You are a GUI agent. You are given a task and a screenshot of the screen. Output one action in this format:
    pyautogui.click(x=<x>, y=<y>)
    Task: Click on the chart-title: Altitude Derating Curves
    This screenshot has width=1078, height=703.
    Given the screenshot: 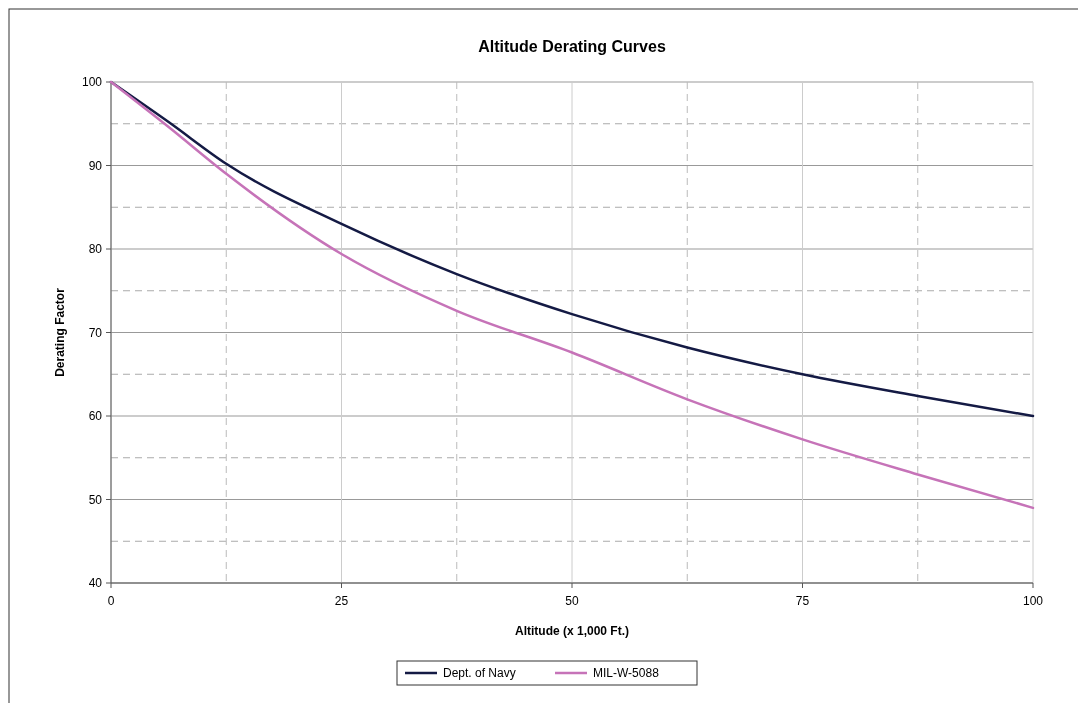 What is the action you would take?
    pyautogui.click(x=572, y=46)
    